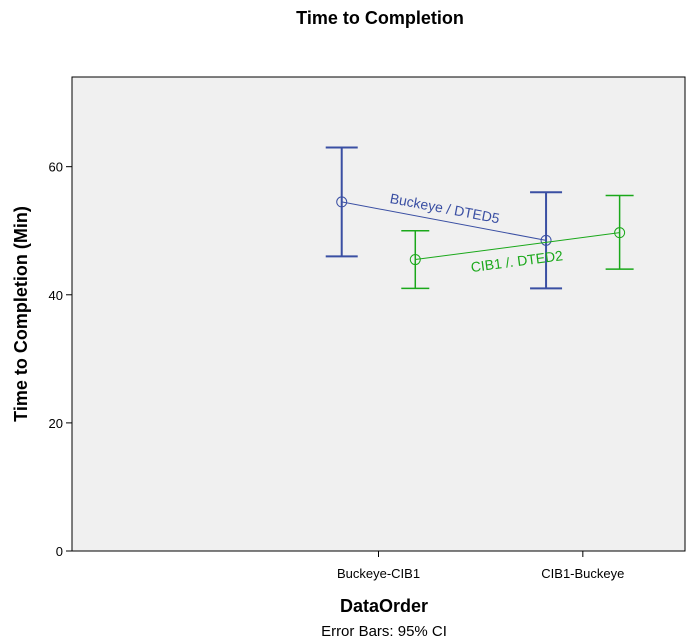  I want to click on y-tick-label: 0, so click(59, 551).